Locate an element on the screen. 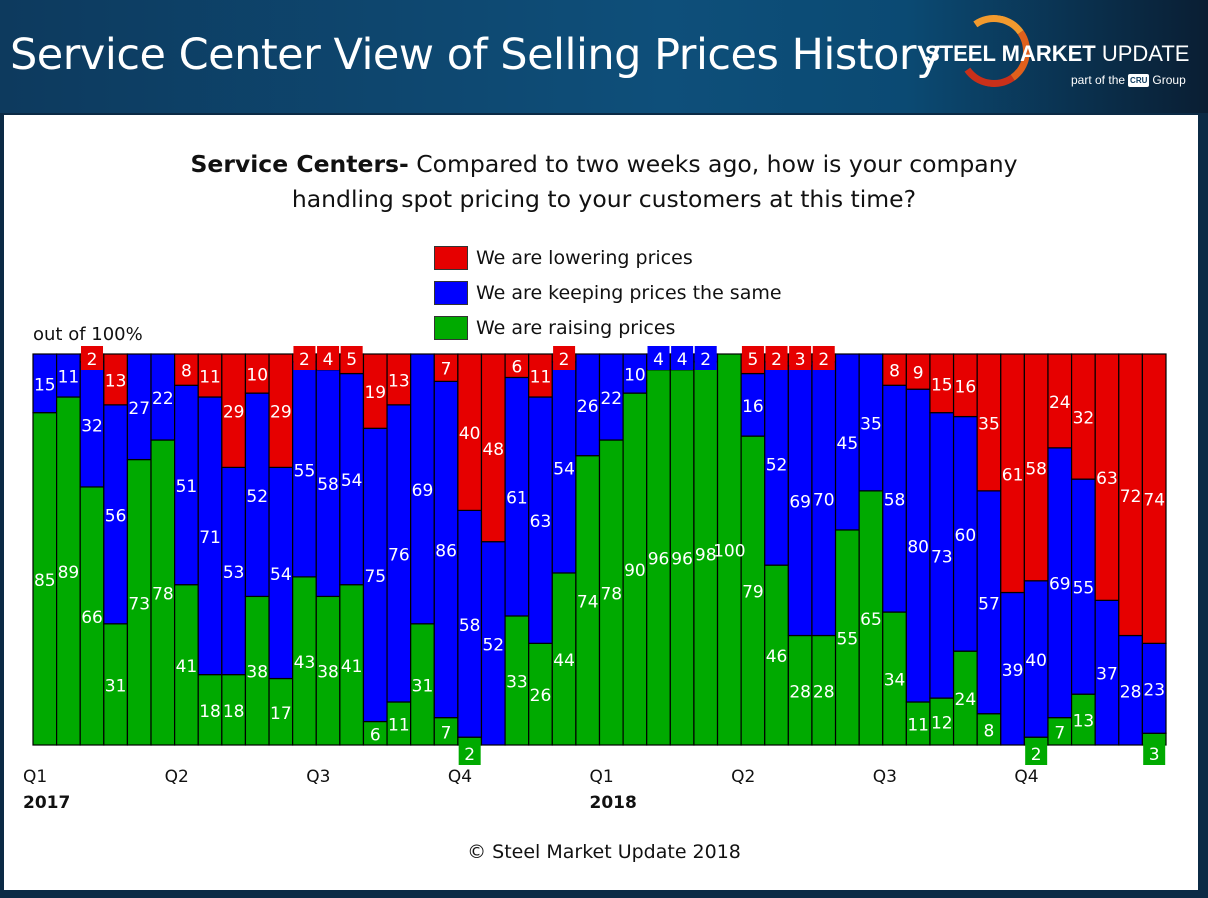 The image size is (1208, 898). data-label: 7 is located at coordinates (446, 370).